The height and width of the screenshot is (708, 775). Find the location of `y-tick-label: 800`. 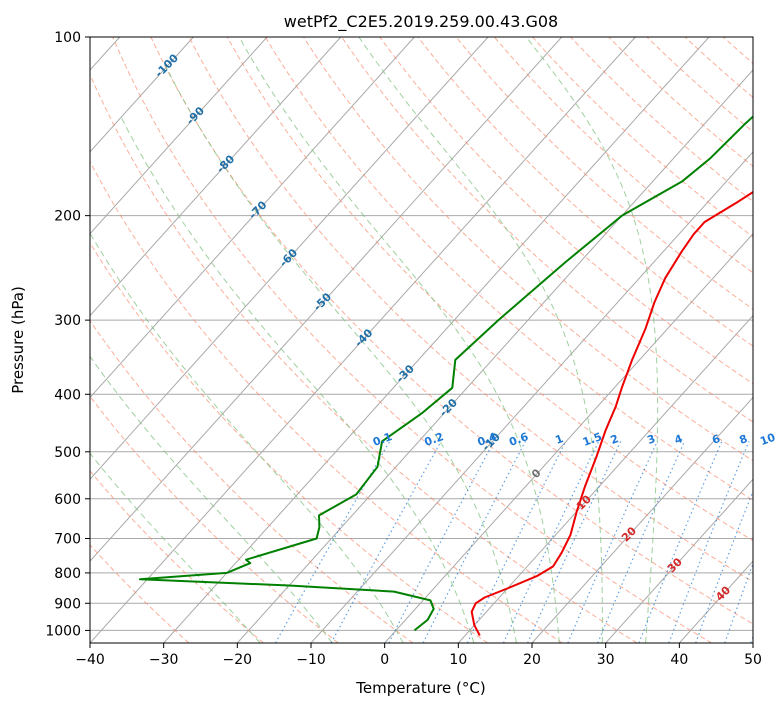

y-tick-label: 800 is located at coordinates (67, 574).